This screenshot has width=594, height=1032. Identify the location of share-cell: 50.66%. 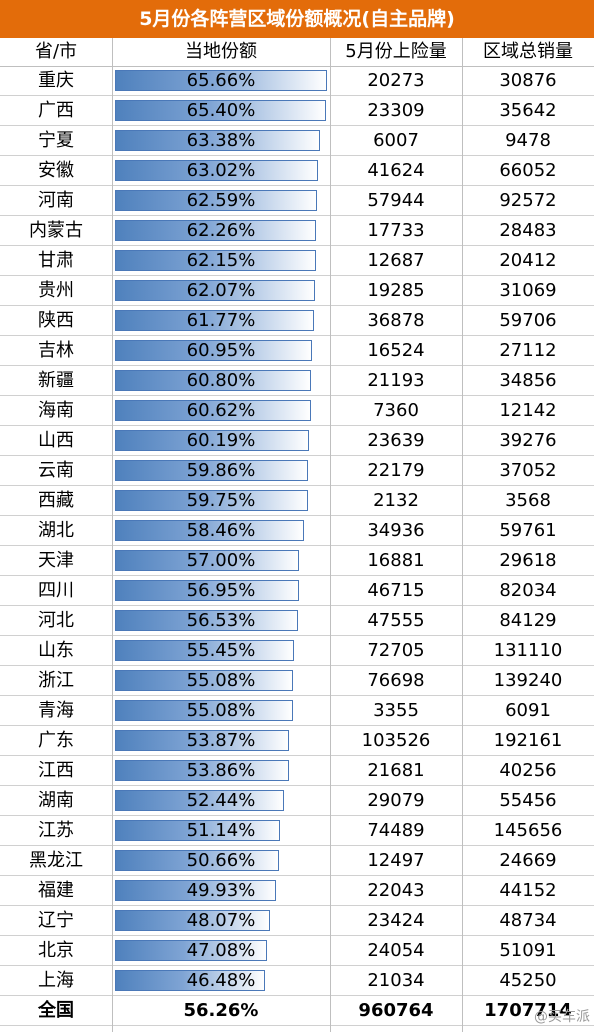
(221, 860).